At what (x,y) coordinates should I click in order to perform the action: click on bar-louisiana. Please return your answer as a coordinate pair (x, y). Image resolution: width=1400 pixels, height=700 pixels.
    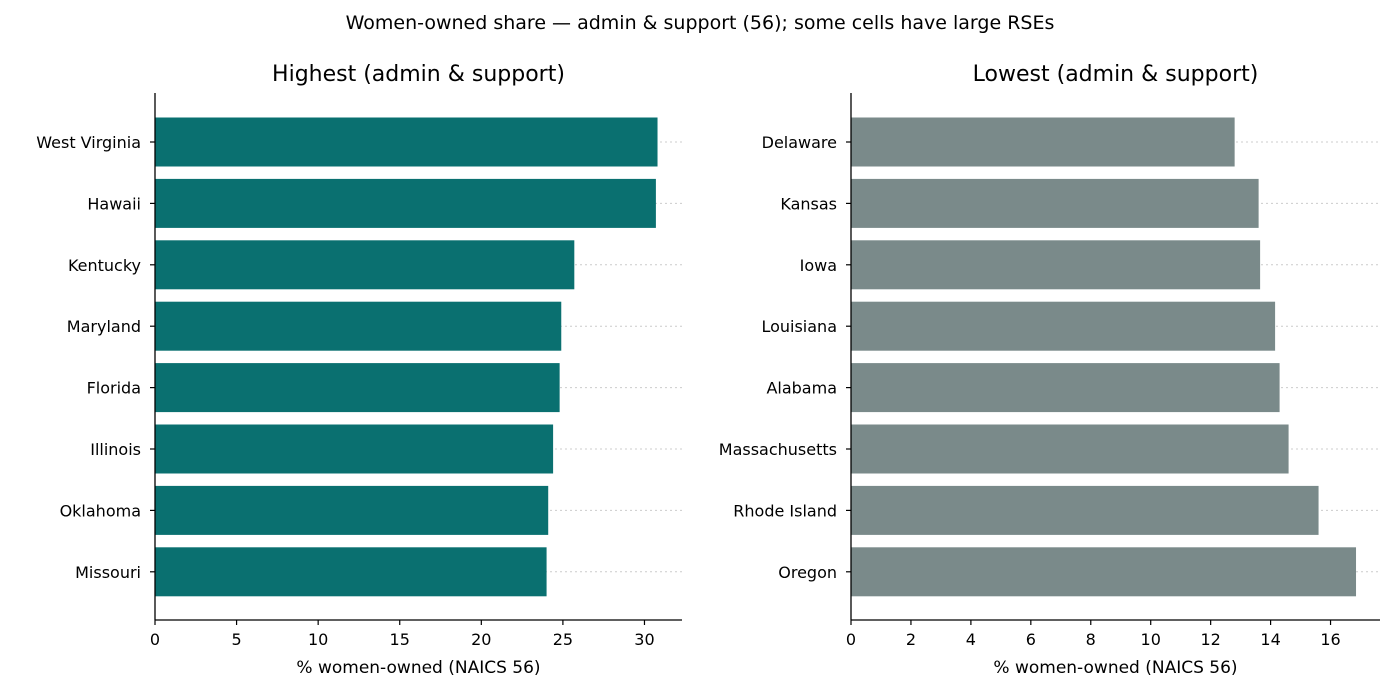
    Looking at the image, I should click on (1063, 326).